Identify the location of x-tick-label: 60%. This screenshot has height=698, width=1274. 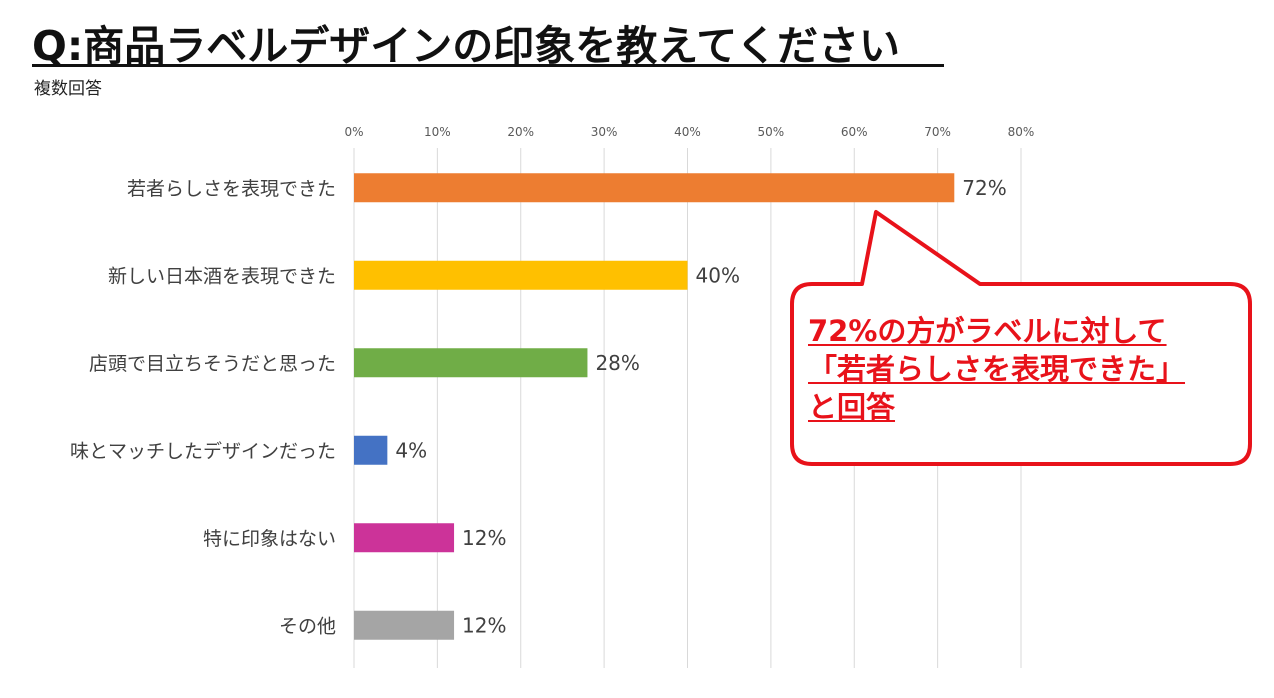
(854, 132).